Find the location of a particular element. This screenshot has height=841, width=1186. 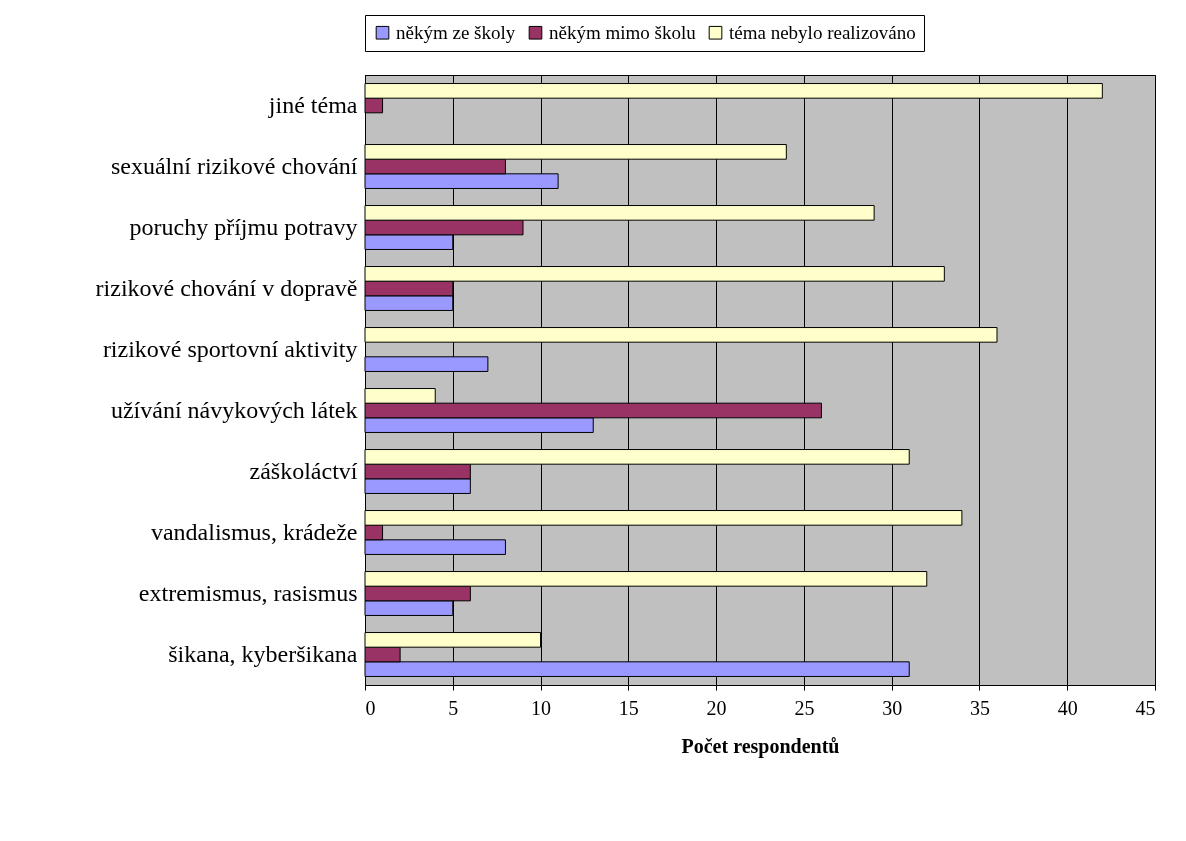

x-tick-label: 40 is located at coordinates (1067, 707).